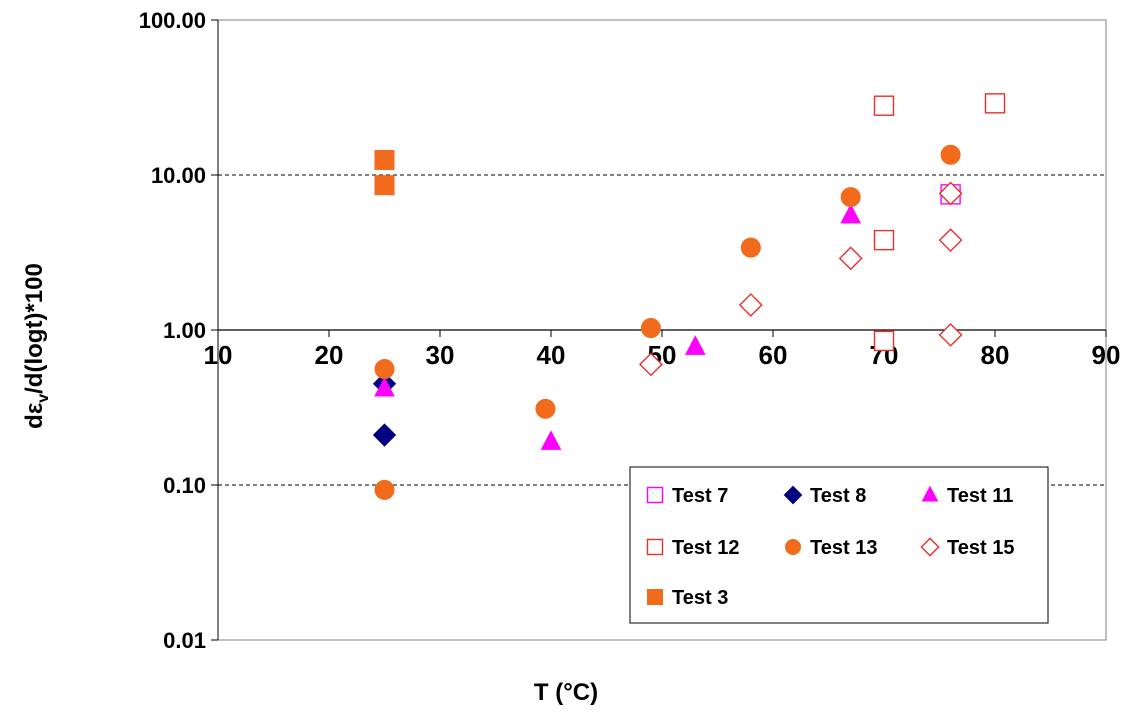  I want to click on x-axis-title: T (°C), so click(566, 692).